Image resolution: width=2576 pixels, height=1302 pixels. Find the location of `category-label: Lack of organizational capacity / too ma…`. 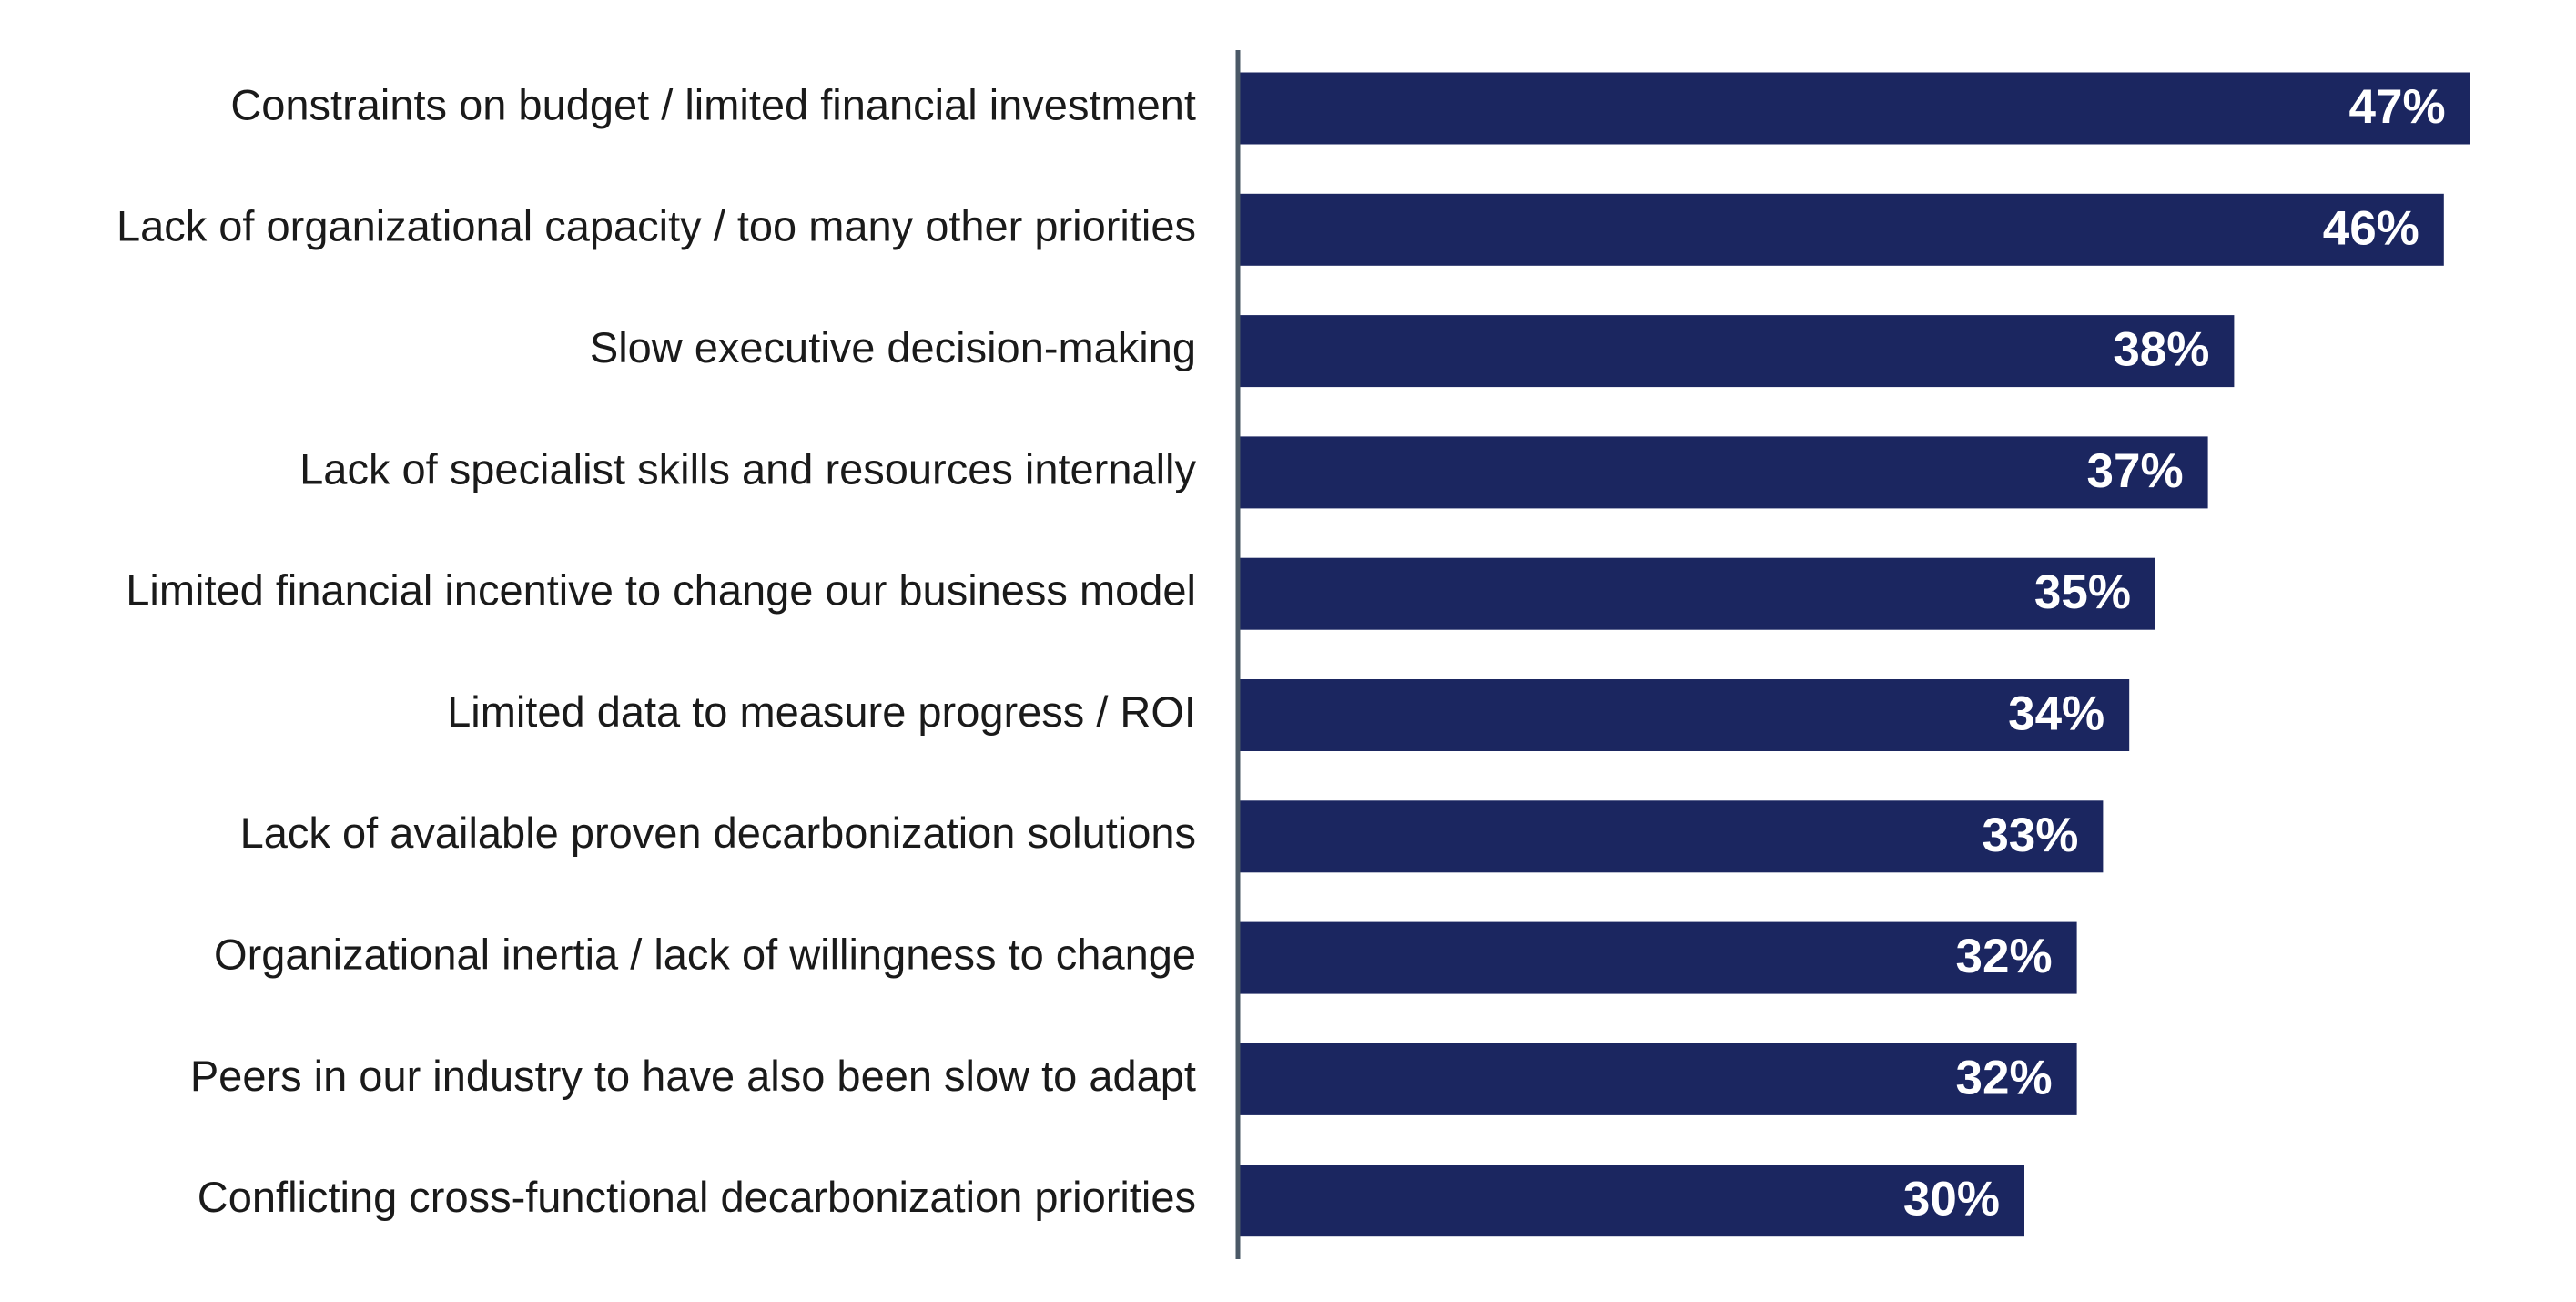

category-label: Lack of organizational capacity / too ma… is located at coordinates (656, 226).